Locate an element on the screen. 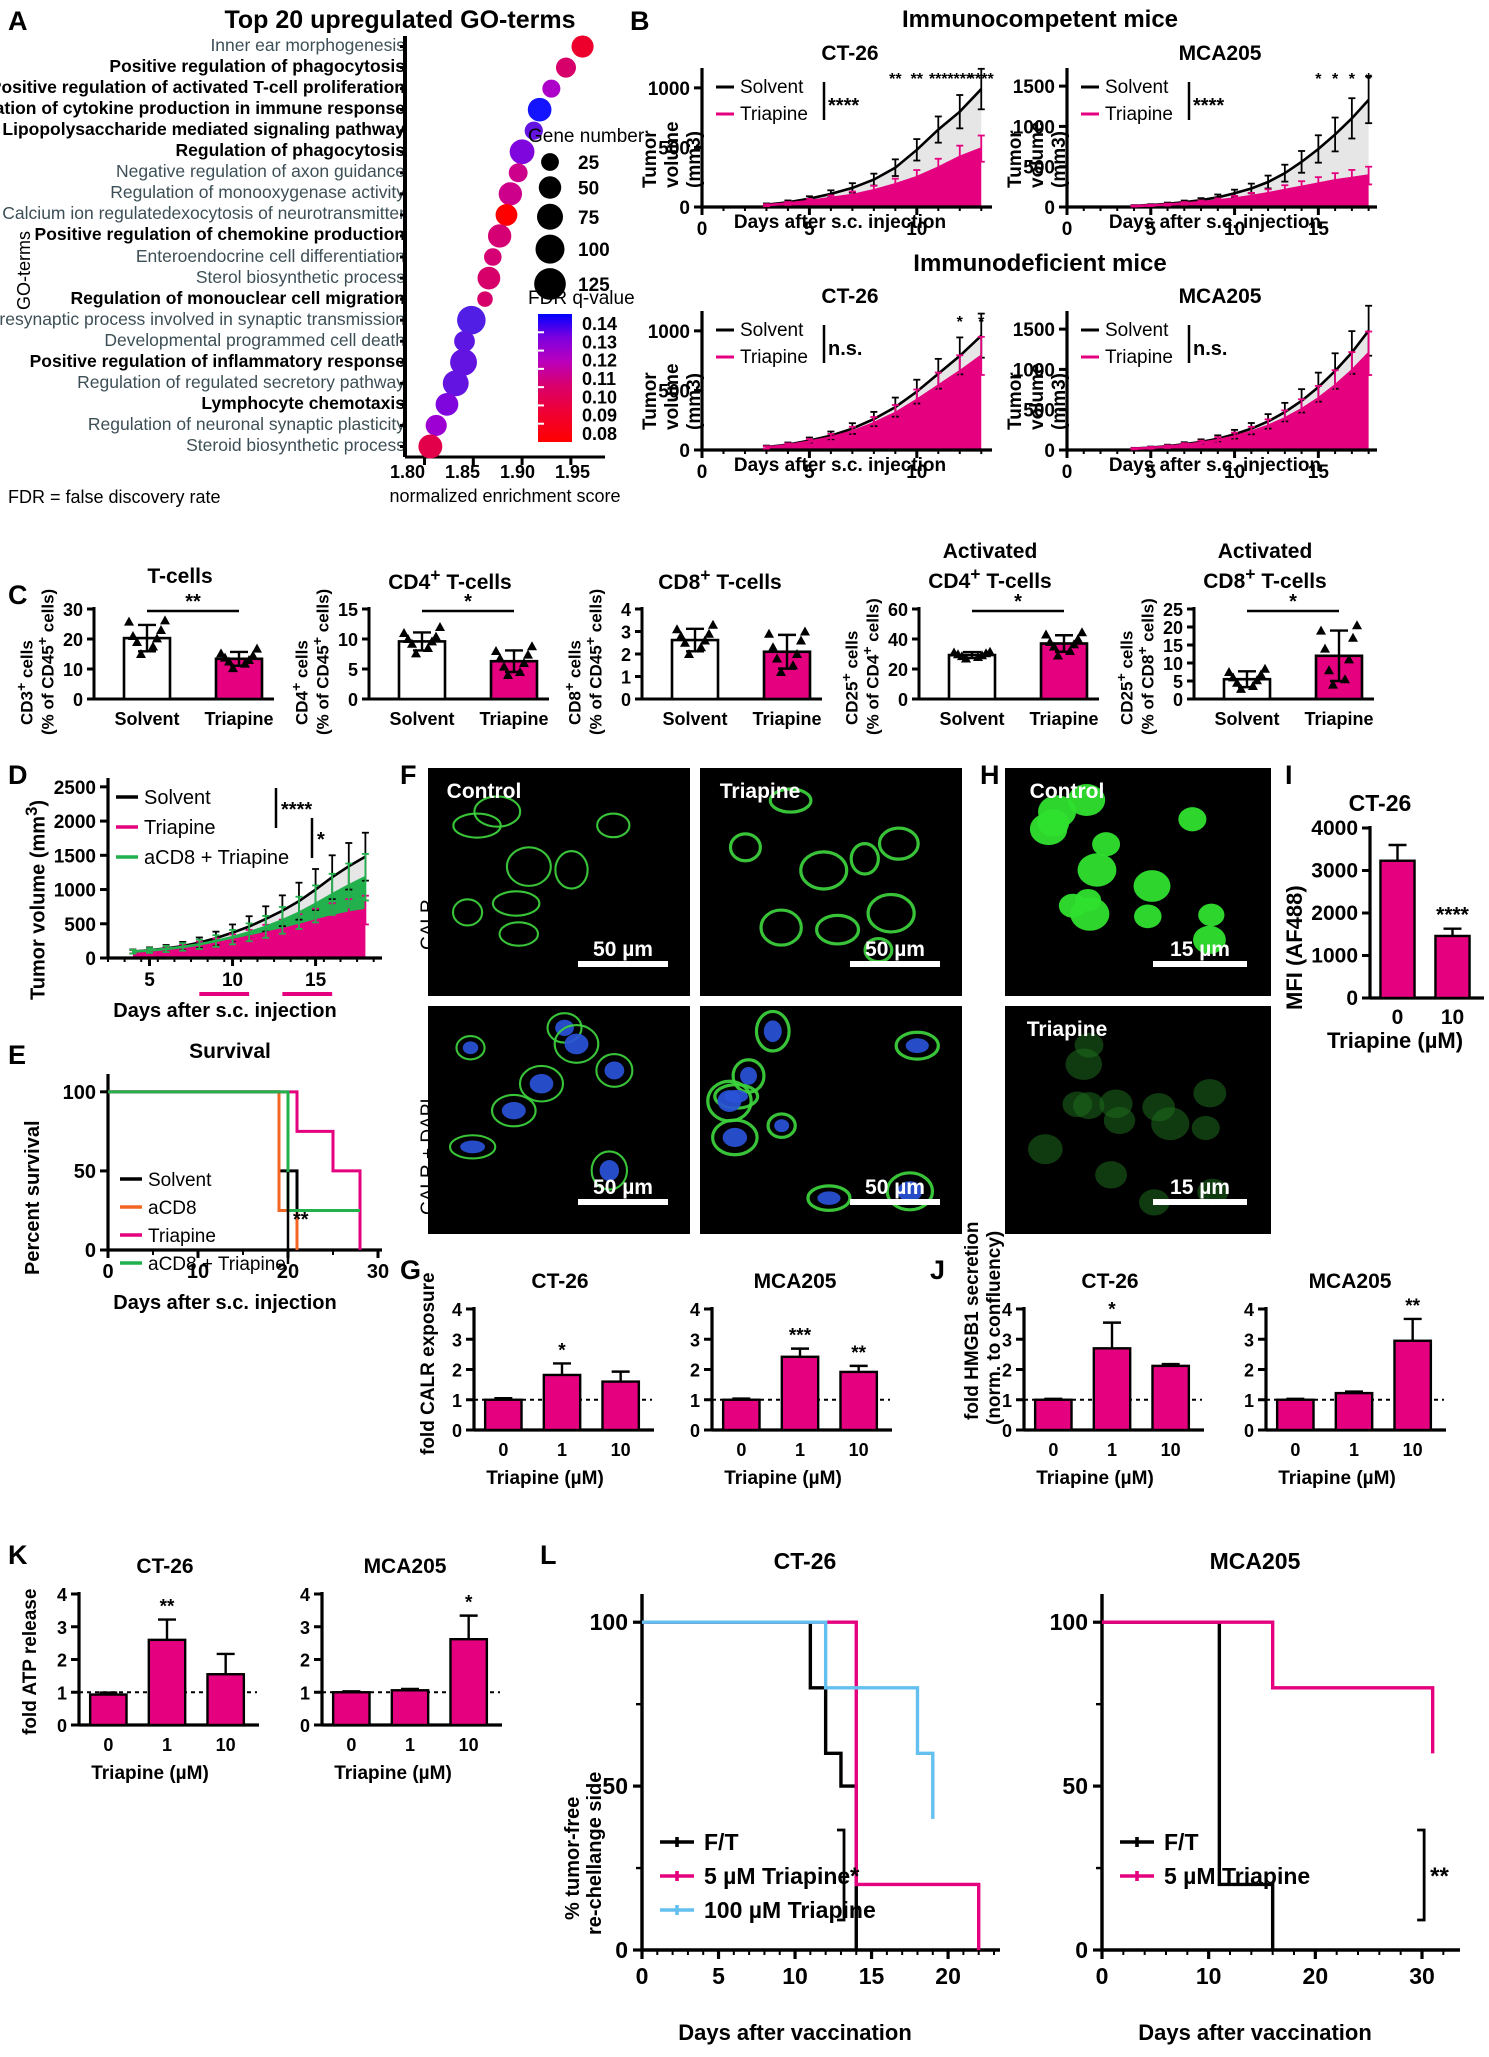  panelK-title-1: MCA205 is located at coordinates (405, 1566).